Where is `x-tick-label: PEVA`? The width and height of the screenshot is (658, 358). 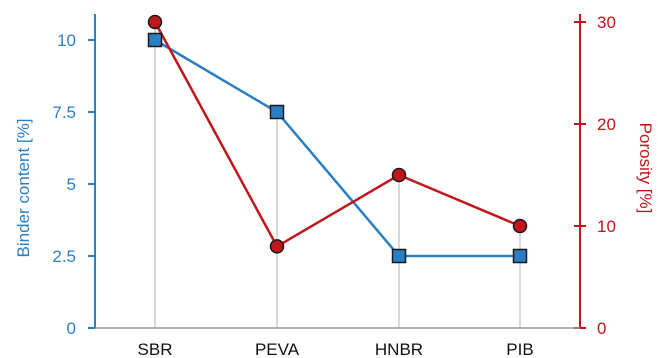 x-tick-label: PEVA is located at coordinates (277, 349).